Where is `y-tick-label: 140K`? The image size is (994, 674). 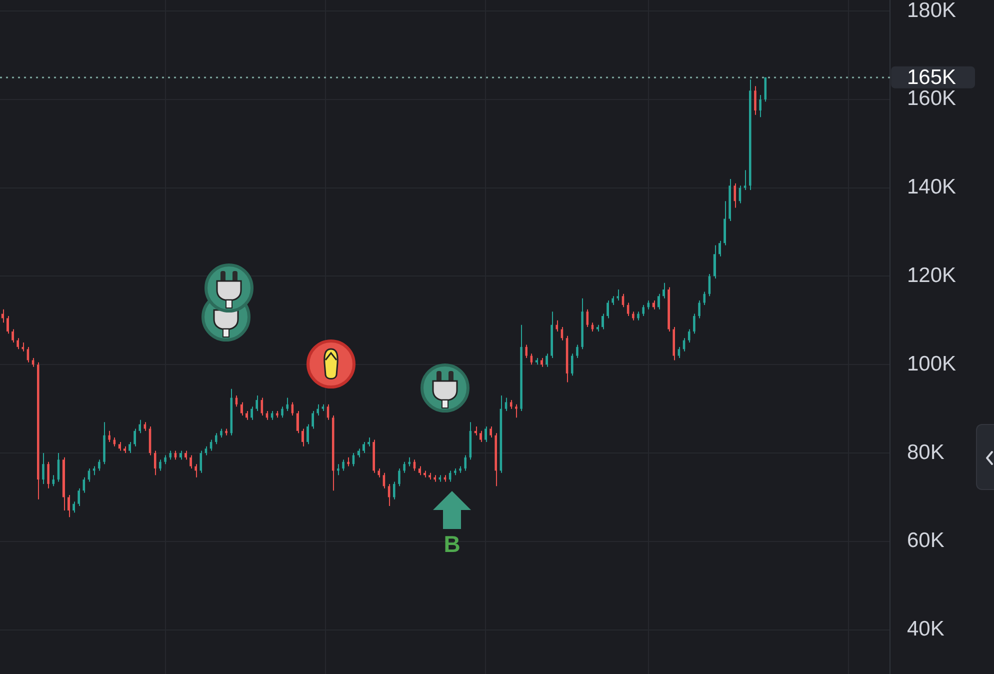 y-tick-label: 140K is located at coordinates (931, 187).